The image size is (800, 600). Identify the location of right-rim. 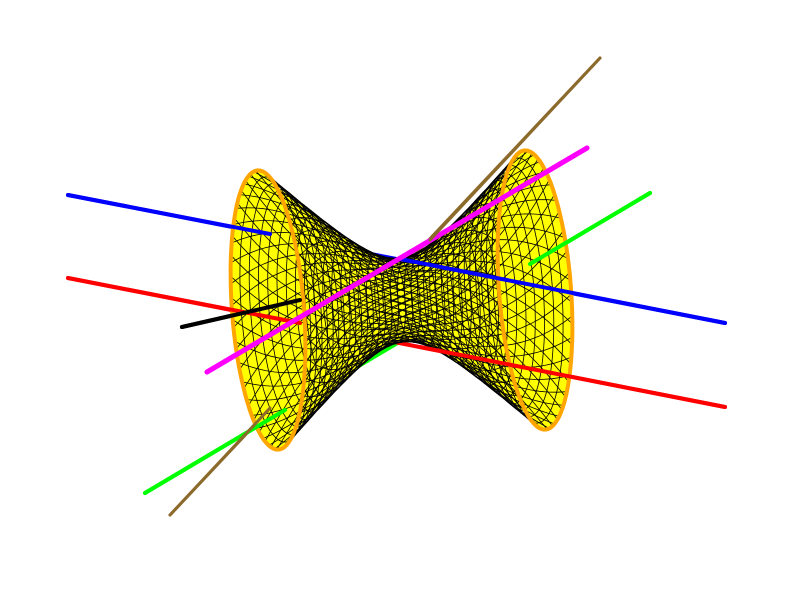
(535, 290).